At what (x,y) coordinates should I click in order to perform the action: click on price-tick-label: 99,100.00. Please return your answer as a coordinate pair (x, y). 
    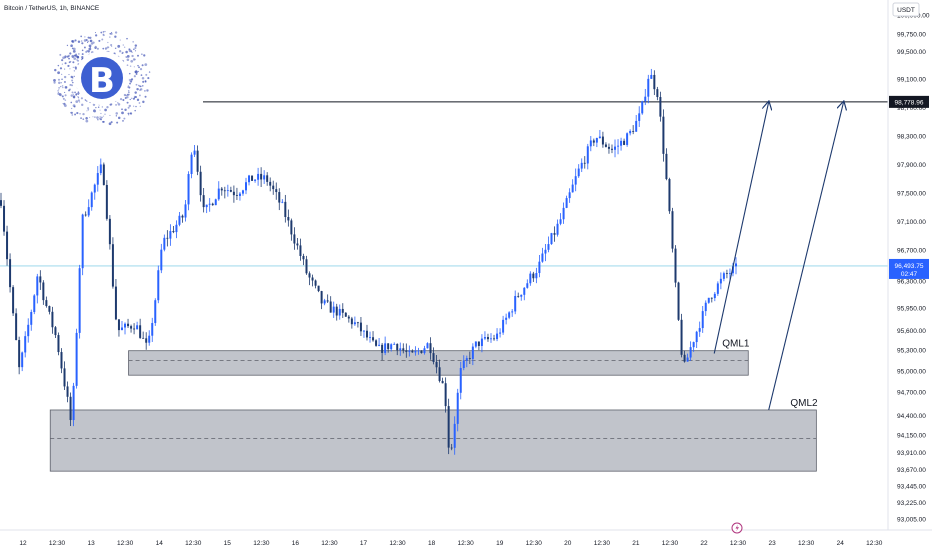
    Looking at the image, I should click on (911, 80).